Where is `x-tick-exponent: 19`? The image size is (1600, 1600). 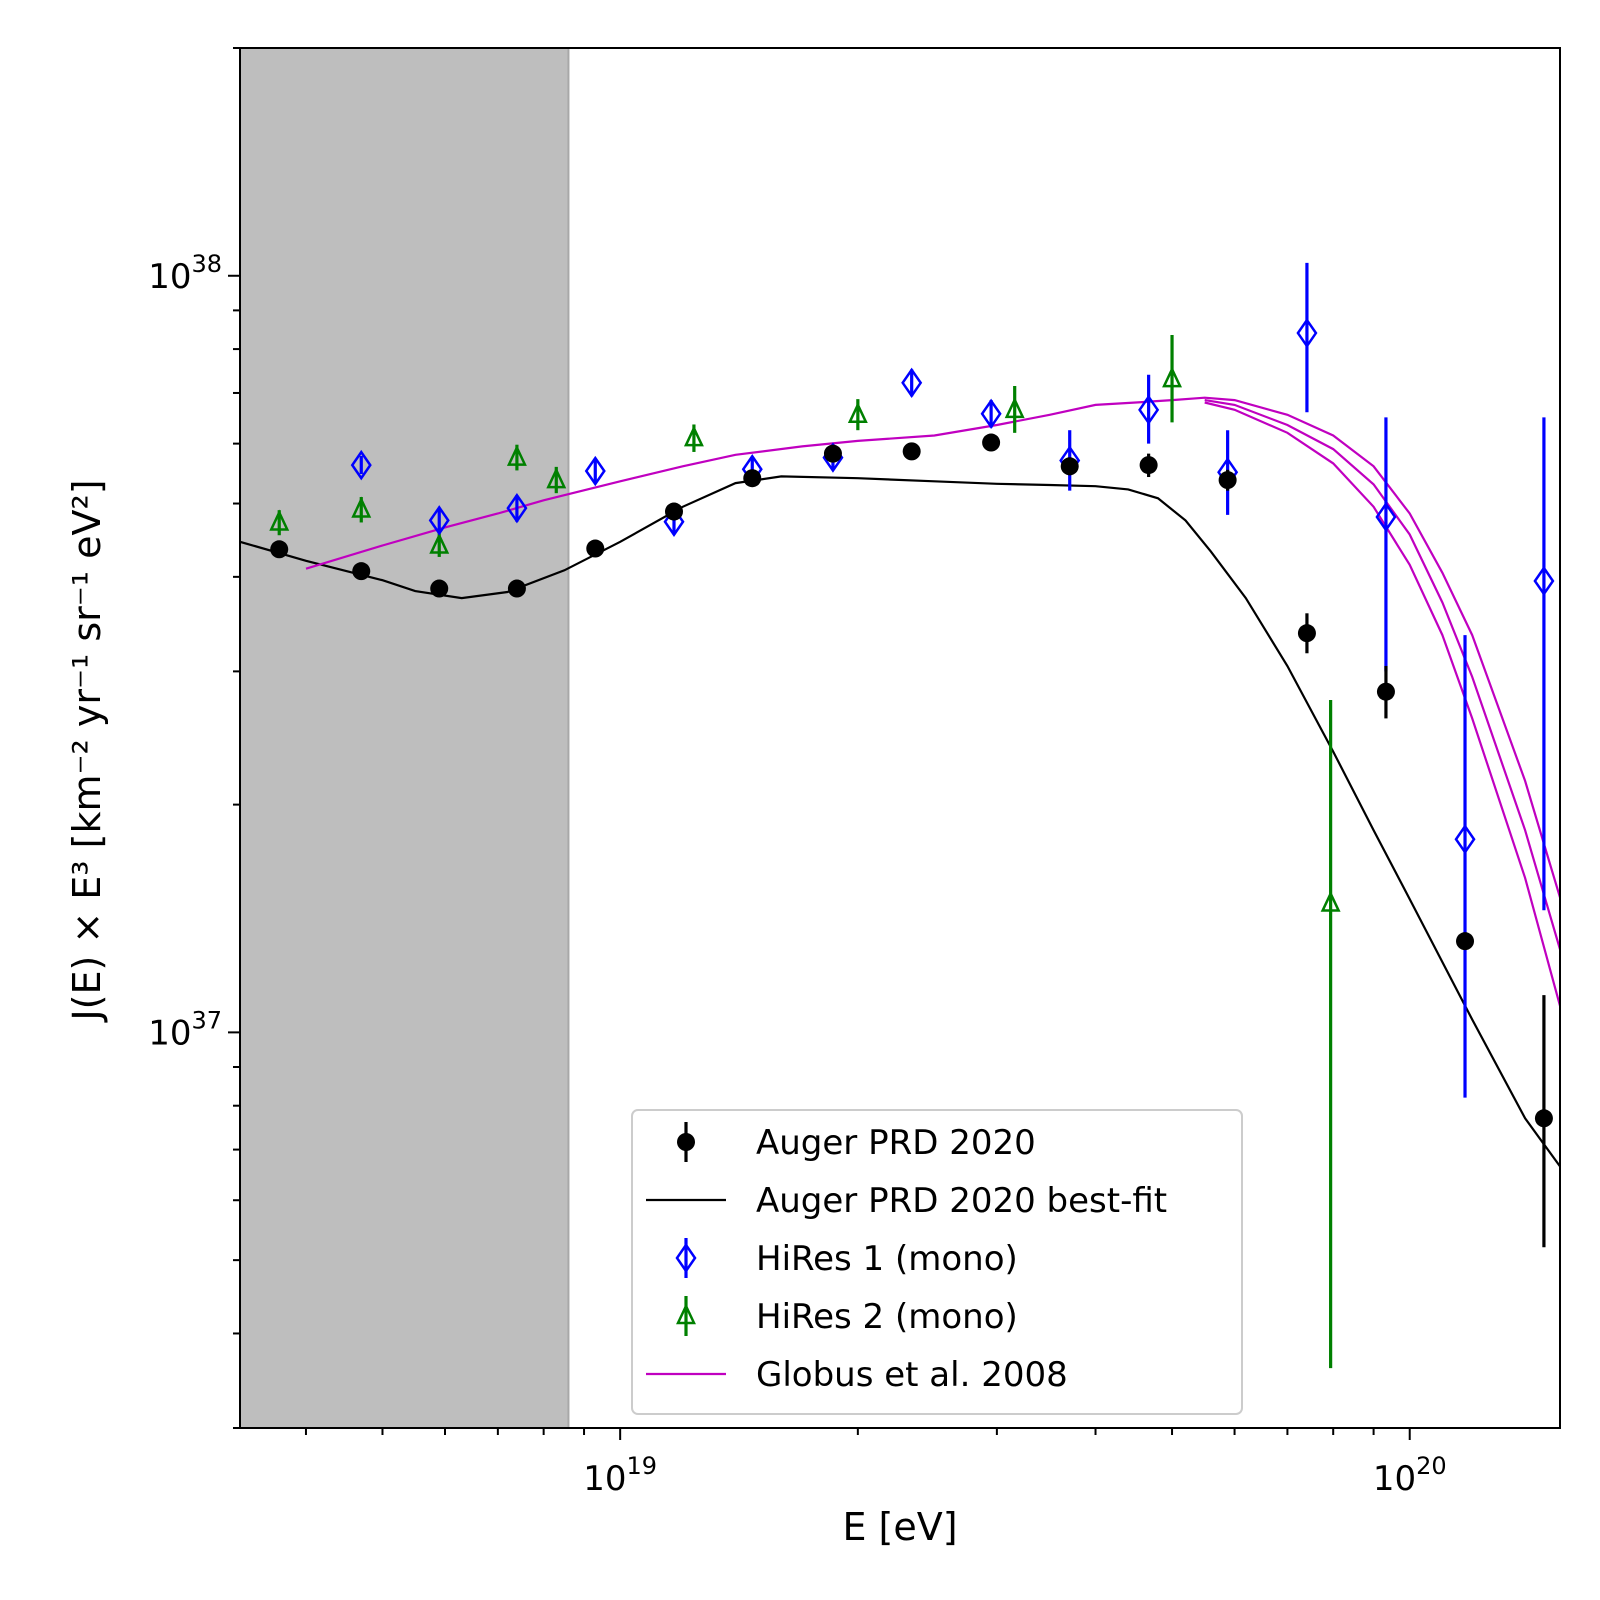 x-tick-exponent: 19 is located at coordinates (642, 1466).